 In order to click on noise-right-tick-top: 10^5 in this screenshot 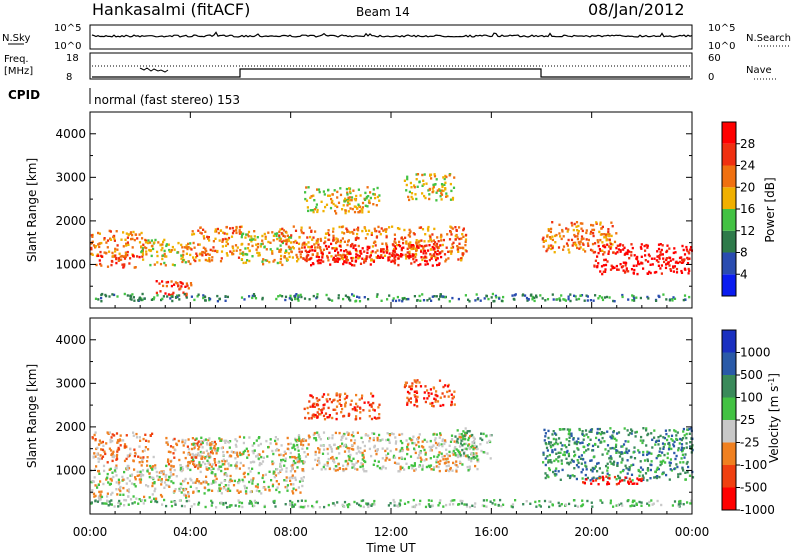, I will do `click(721, 28)`.